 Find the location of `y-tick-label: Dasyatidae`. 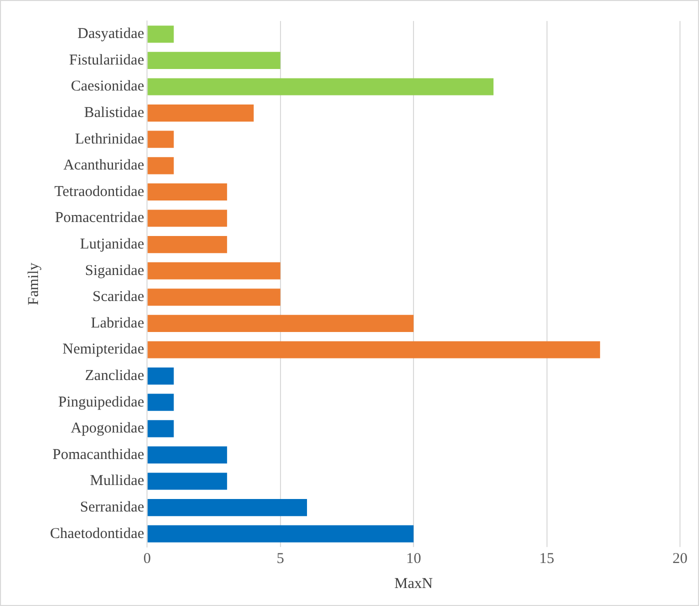

y-tick-label: Dasyatidae is located at coordinates (111, 34).